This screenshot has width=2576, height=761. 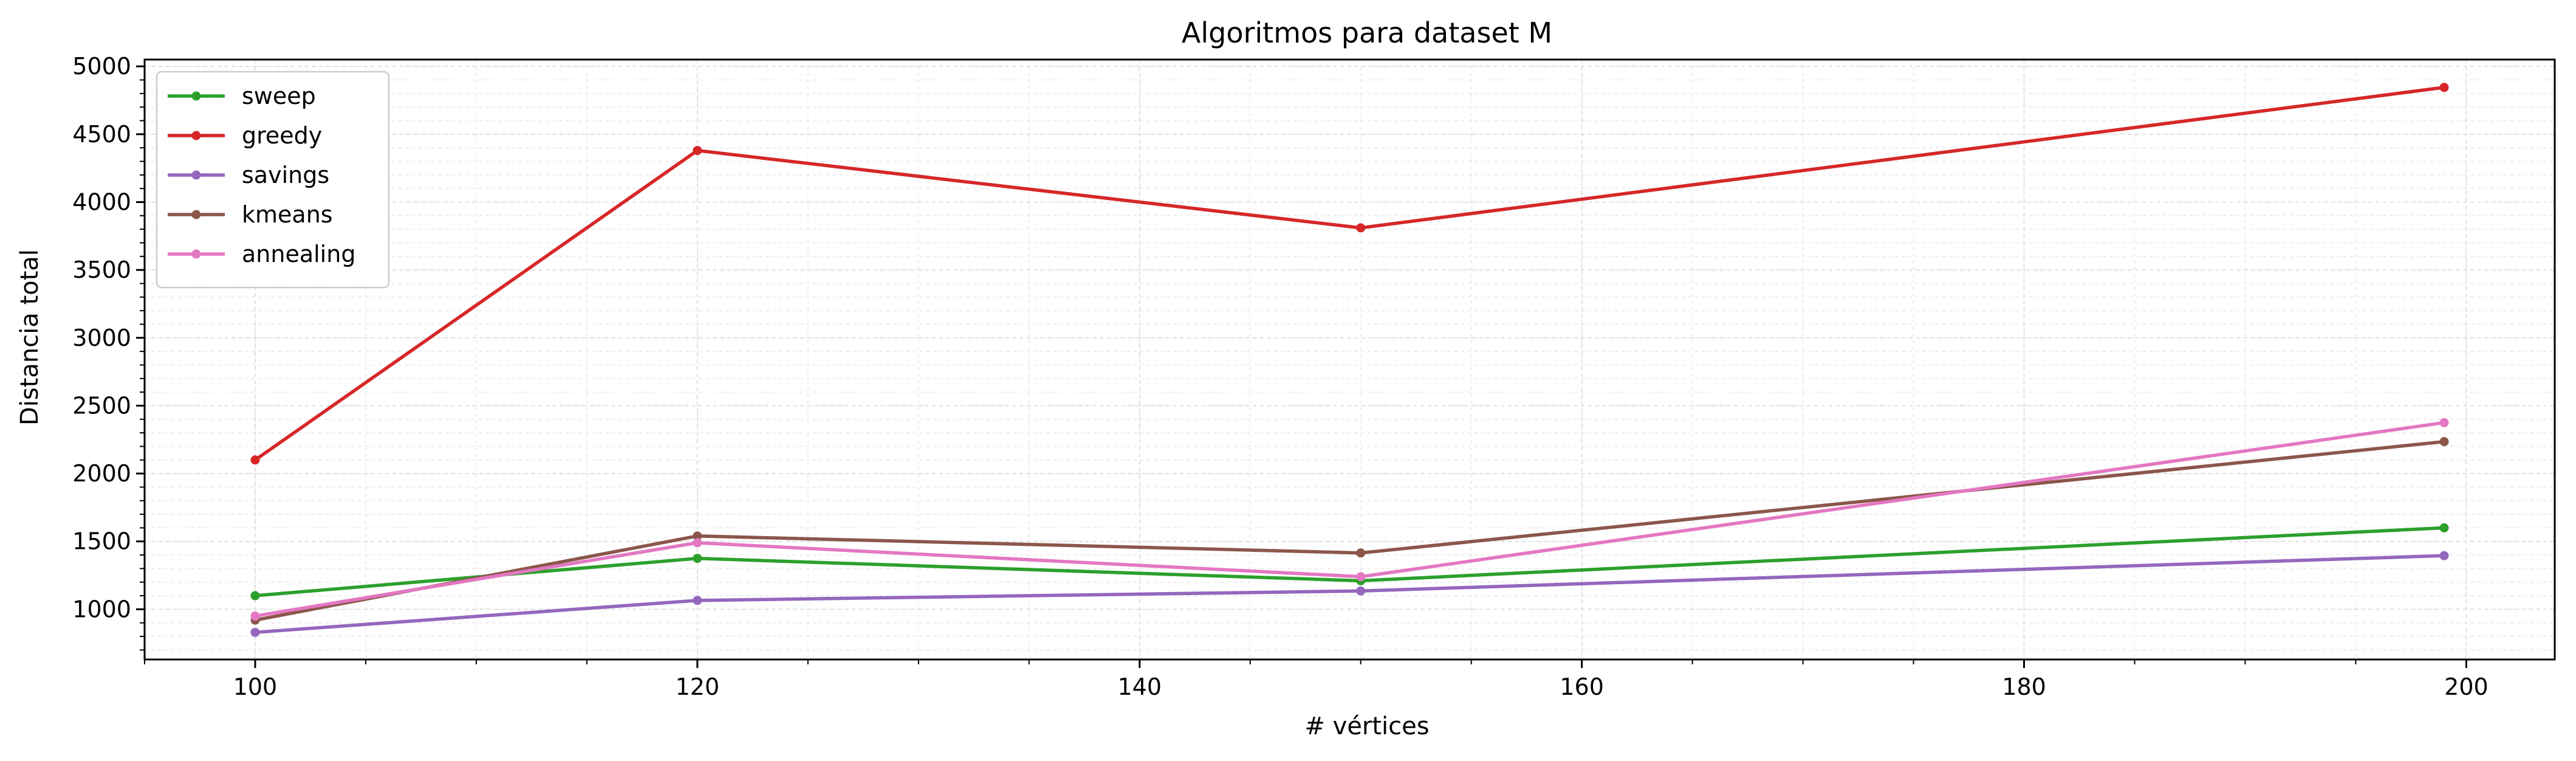 What do you see at coordinates (298, 254) in the screenshot?
I see `legend-label: annealing` at bounding box center [298, 254].